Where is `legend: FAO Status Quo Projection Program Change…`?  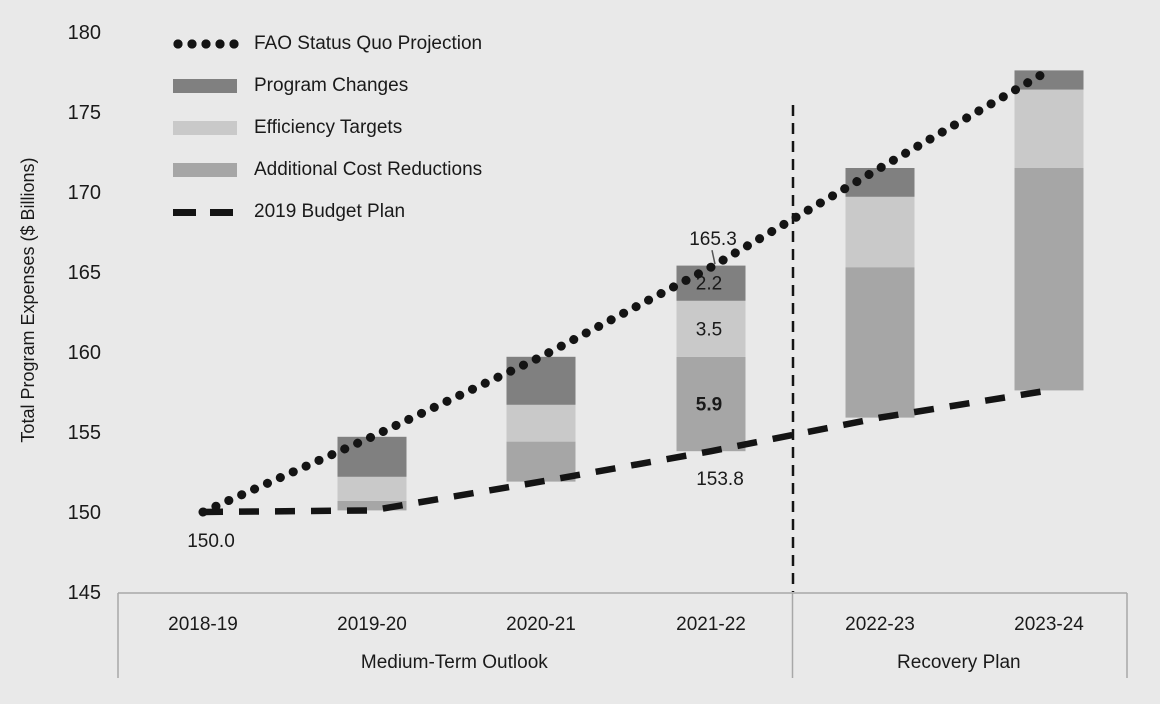
legend: FAO Status Quo Projection Program Change… is located at coordinates (327, 128).